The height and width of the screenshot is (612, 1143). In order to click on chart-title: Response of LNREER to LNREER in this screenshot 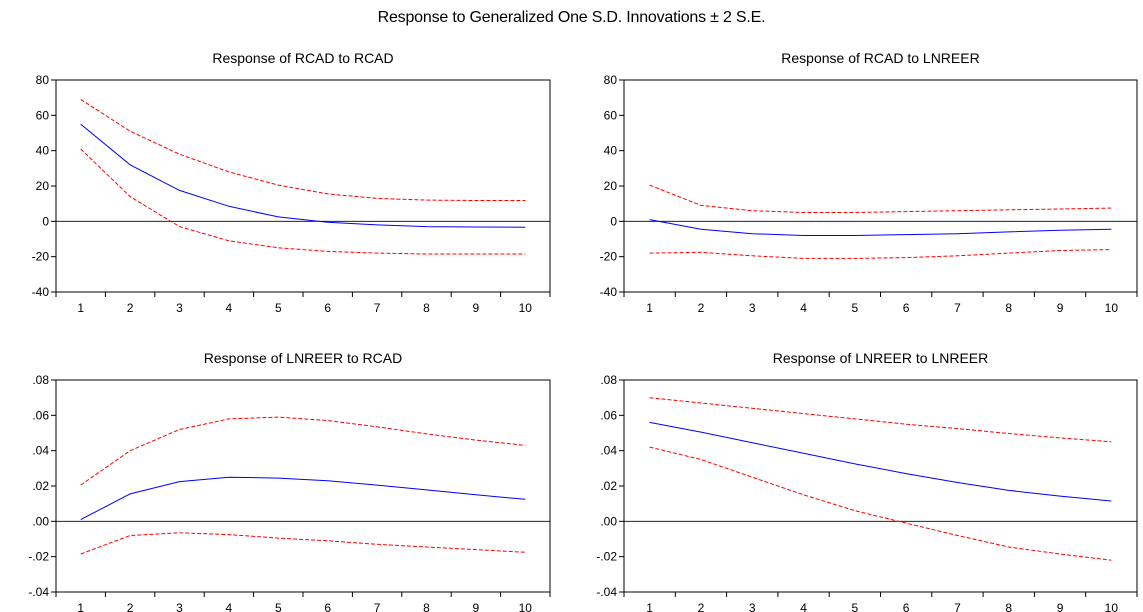, I will do `click(881, 358)`.